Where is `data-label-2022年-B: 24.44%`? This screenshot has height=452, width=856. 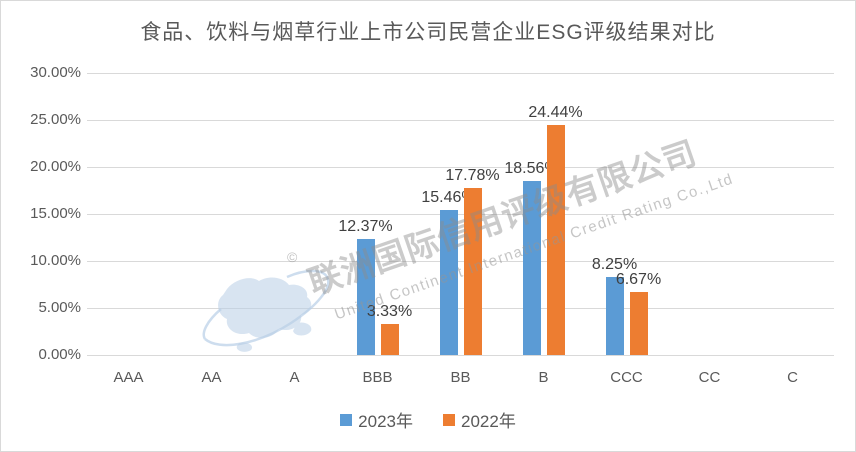
data-label-2022年-B: 24.44% is located at coordinates (555, 113).